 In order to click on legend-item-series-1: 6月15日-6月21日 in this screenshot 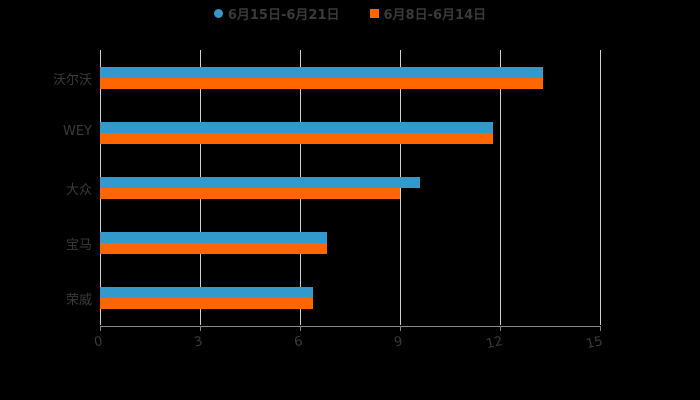, I will do `click(276, 13)`.